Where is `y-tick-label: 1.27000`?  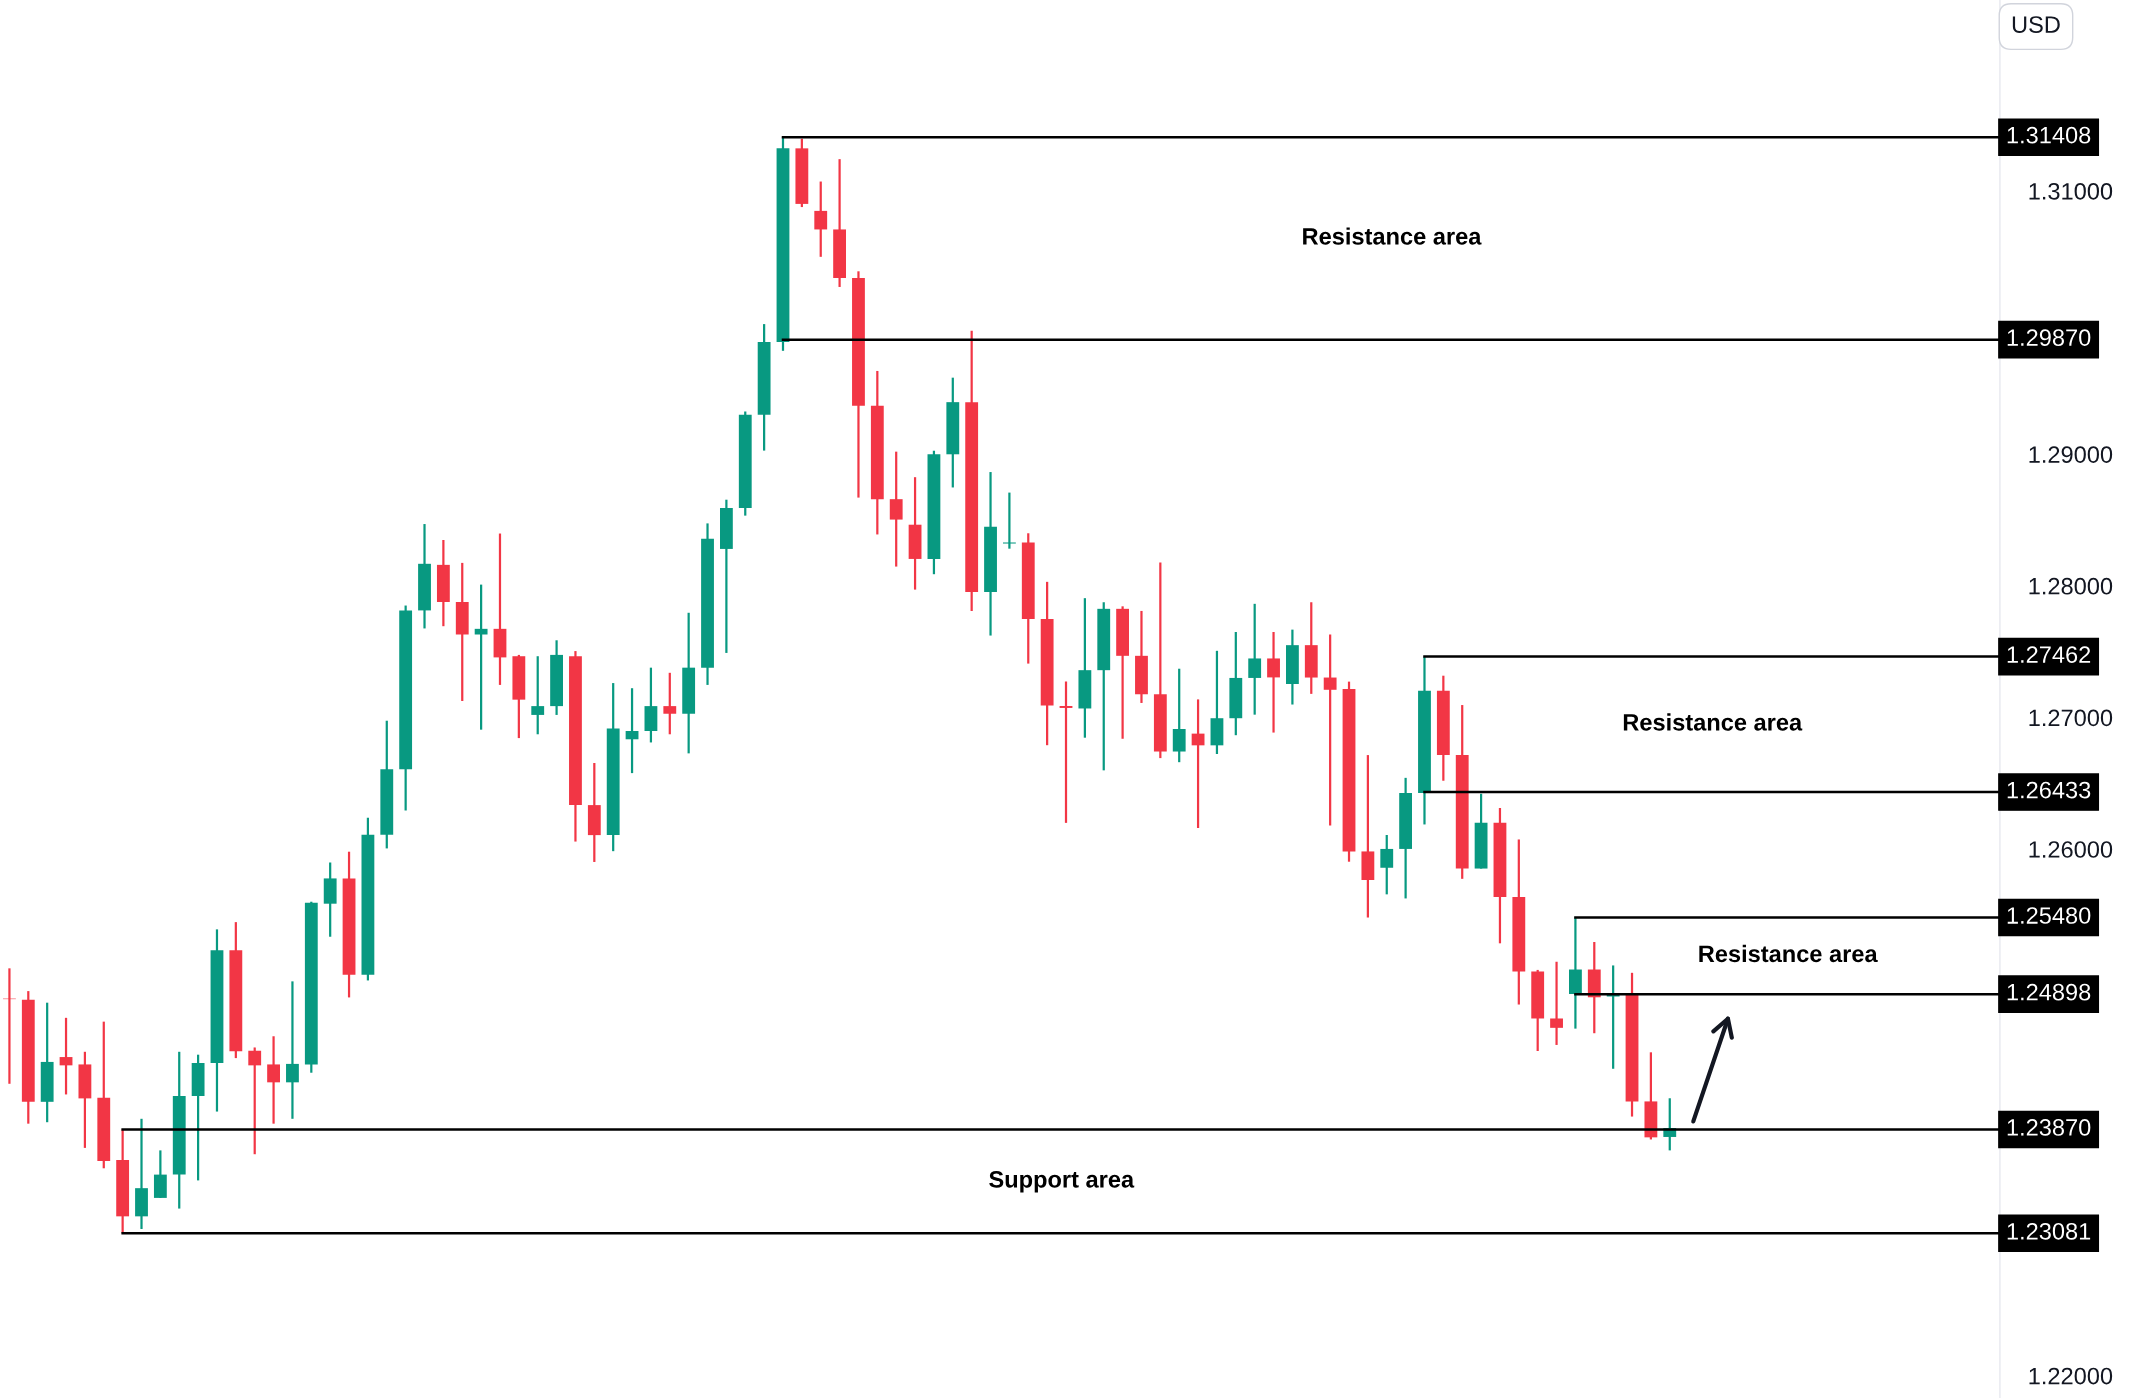
y-tick-label: 1.27000 is located at coordinates (2071, 718).